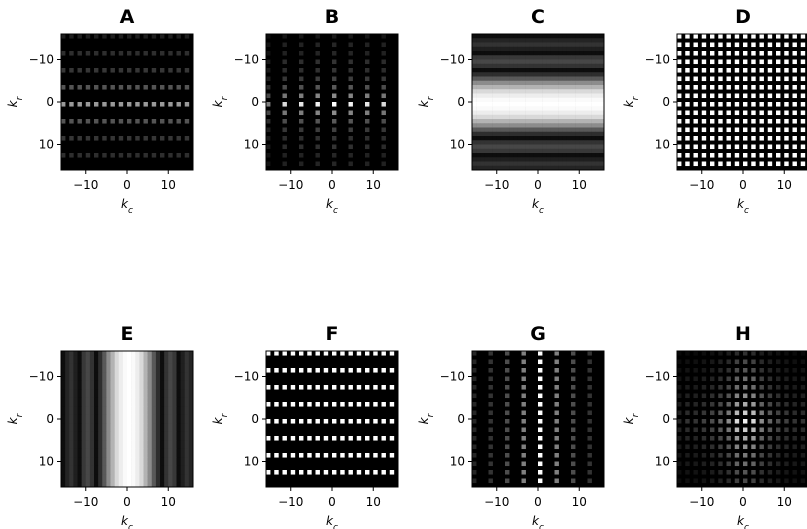  I want to click on y-tick-label: 0, so click(666, 419).